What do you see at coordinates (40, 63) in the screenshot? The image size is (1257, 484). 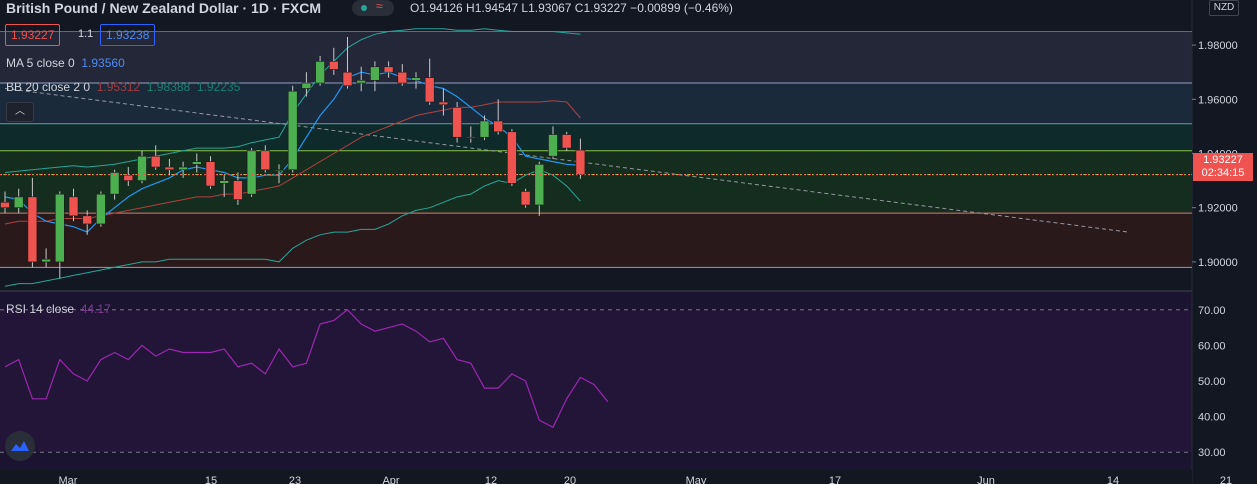 I see `ma-label: MA 5 close 0` at bounding box center [40, 63].